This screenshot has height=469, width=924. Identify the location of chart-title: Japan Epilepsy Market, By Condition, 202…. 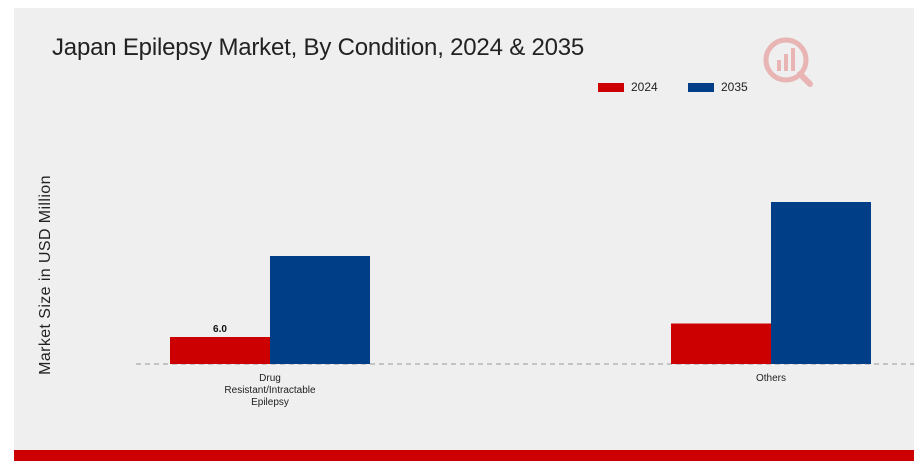
(318, 47).